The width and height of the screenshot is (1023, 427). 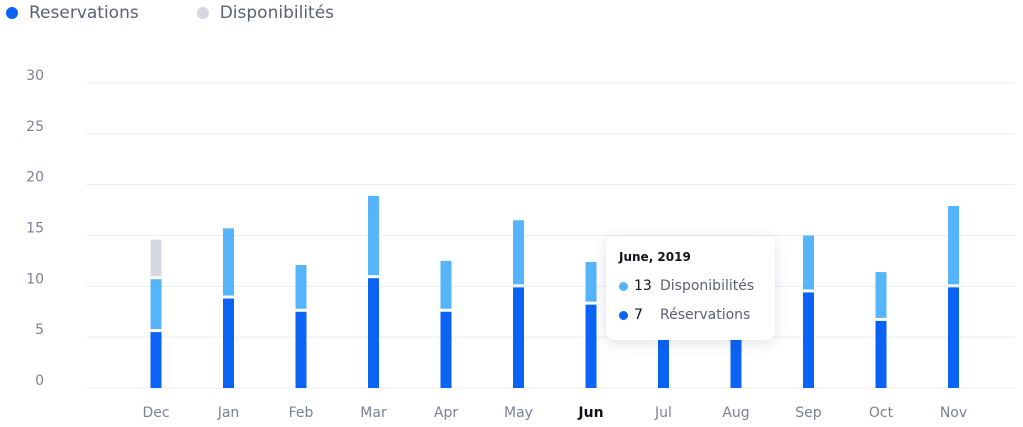 What do you see at coordinates (373, 413) in the screenshot?
I see `x-tick-label: Mar` at bounding box center [373, 413].